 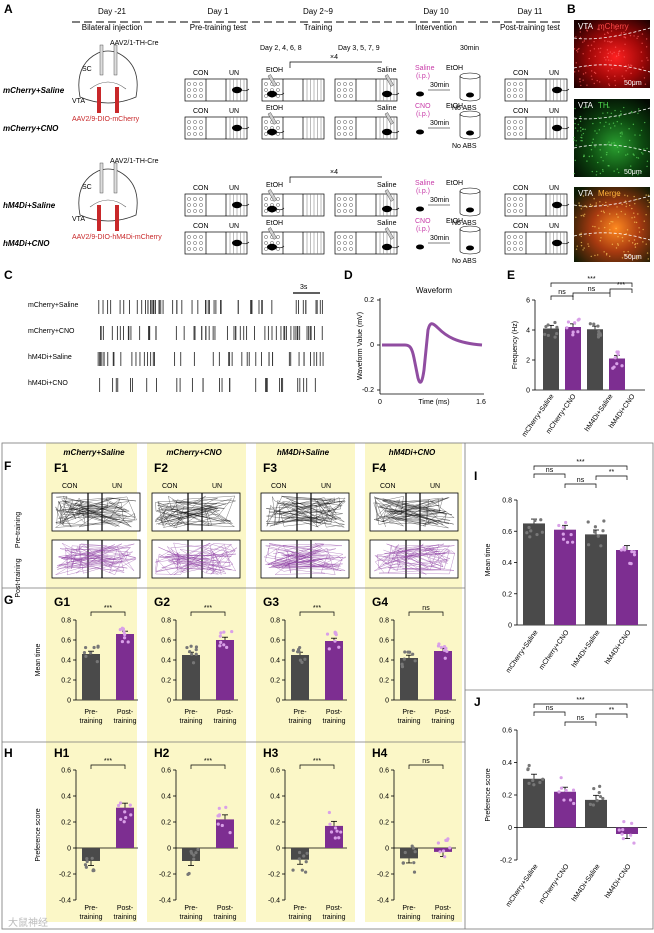 What do you see at coordinates (38, 660) in the screenshot?
I see `gCols-ylabel: Mean time` at bounding box center [38, 660].